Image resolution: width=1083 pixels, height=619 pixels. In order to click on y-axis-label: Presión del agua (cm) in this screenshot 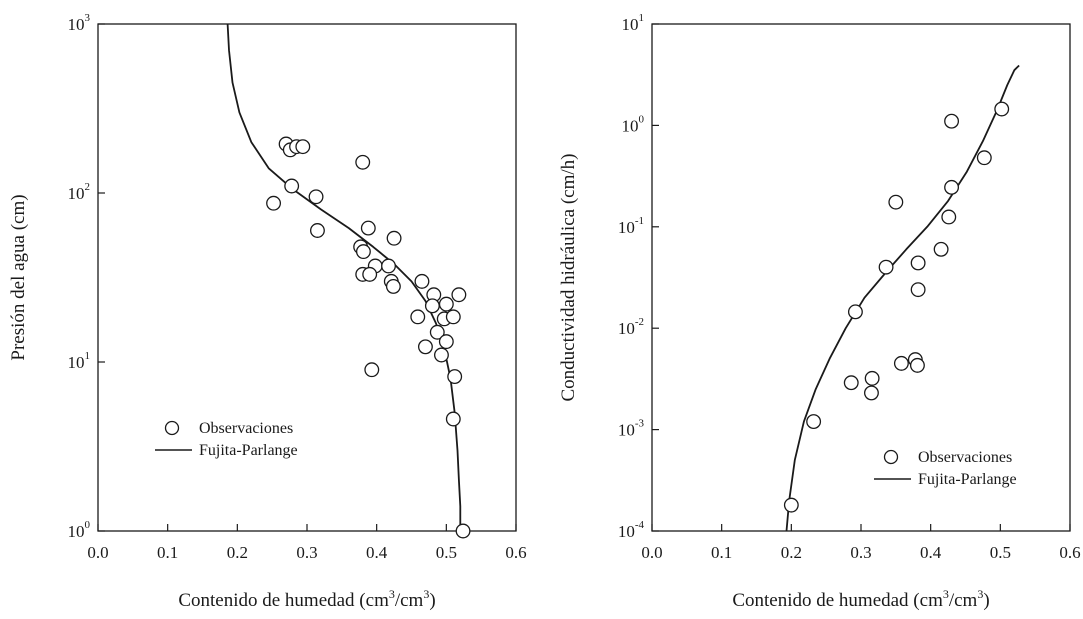, I will do `click(18, 277)`.